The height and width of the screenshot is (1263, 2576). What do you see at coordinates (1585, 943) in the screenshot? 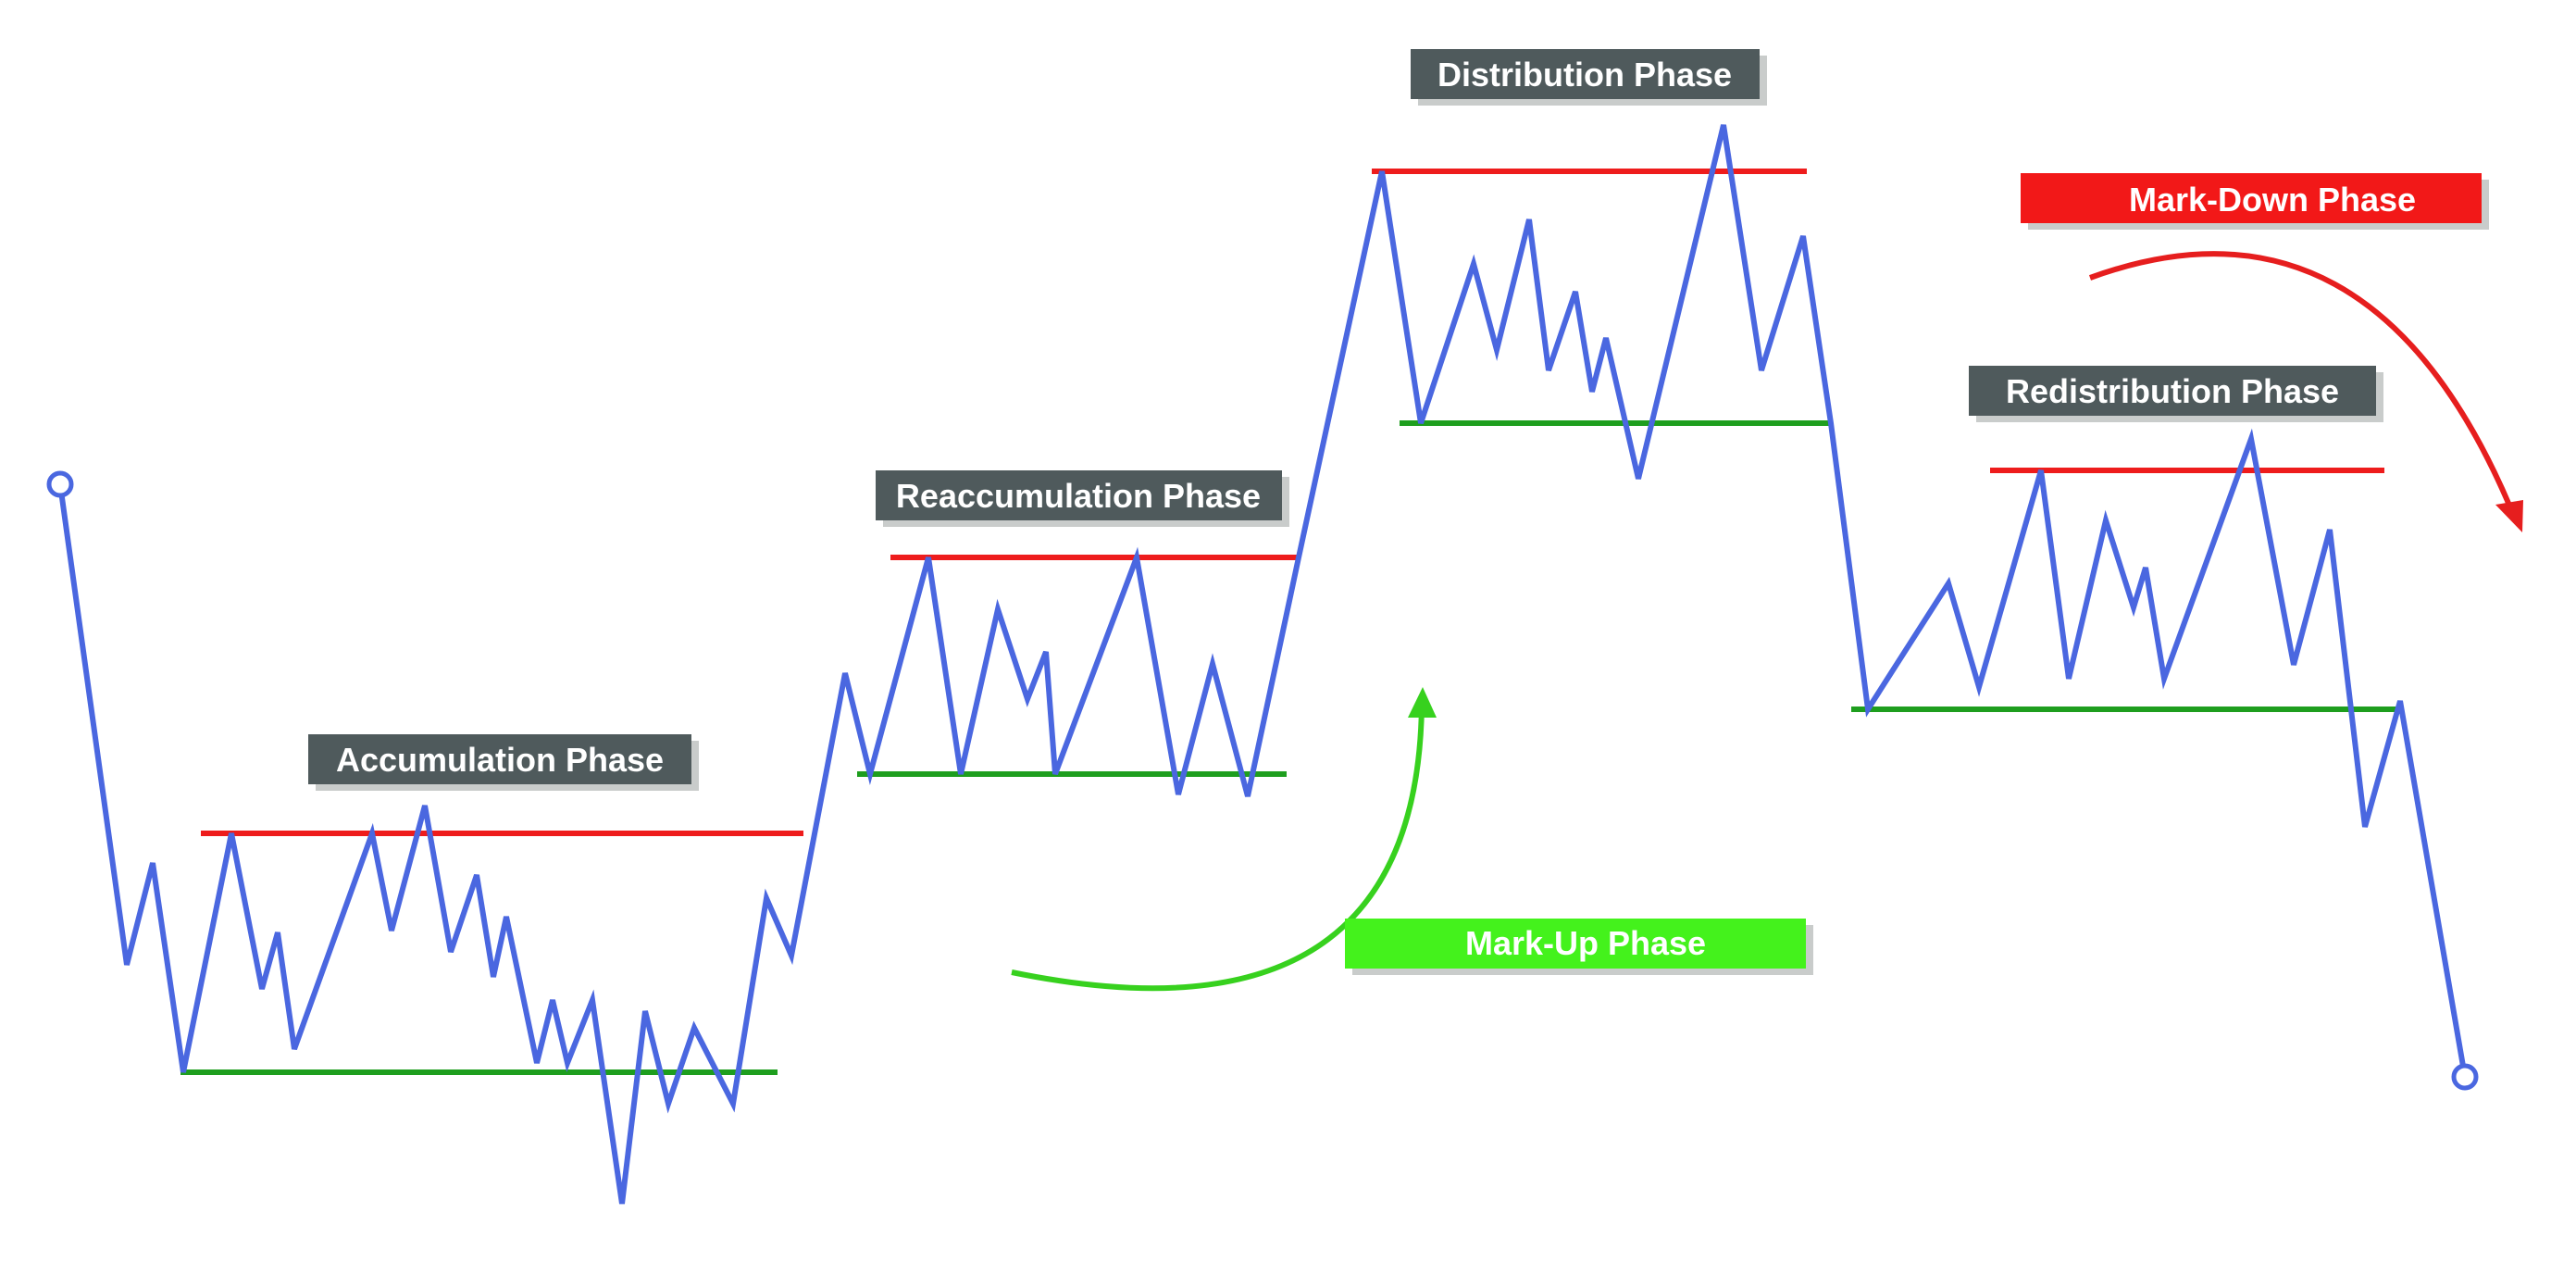
I see `markup-phase-text: Mark-Up Phase` at bounding box center [1585, 943].